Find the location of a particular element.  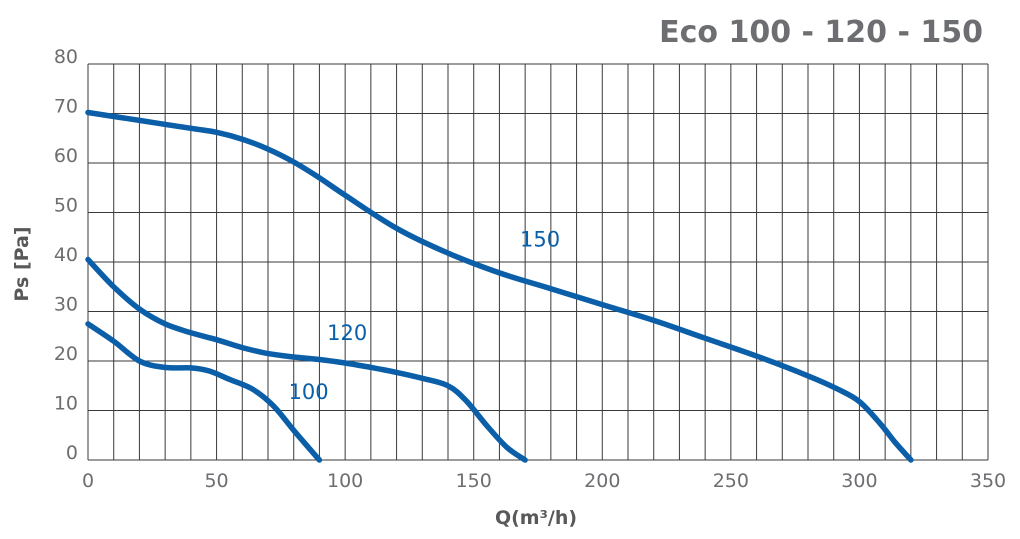

x-tick-label: 250 is located at coordinates (731, 481).